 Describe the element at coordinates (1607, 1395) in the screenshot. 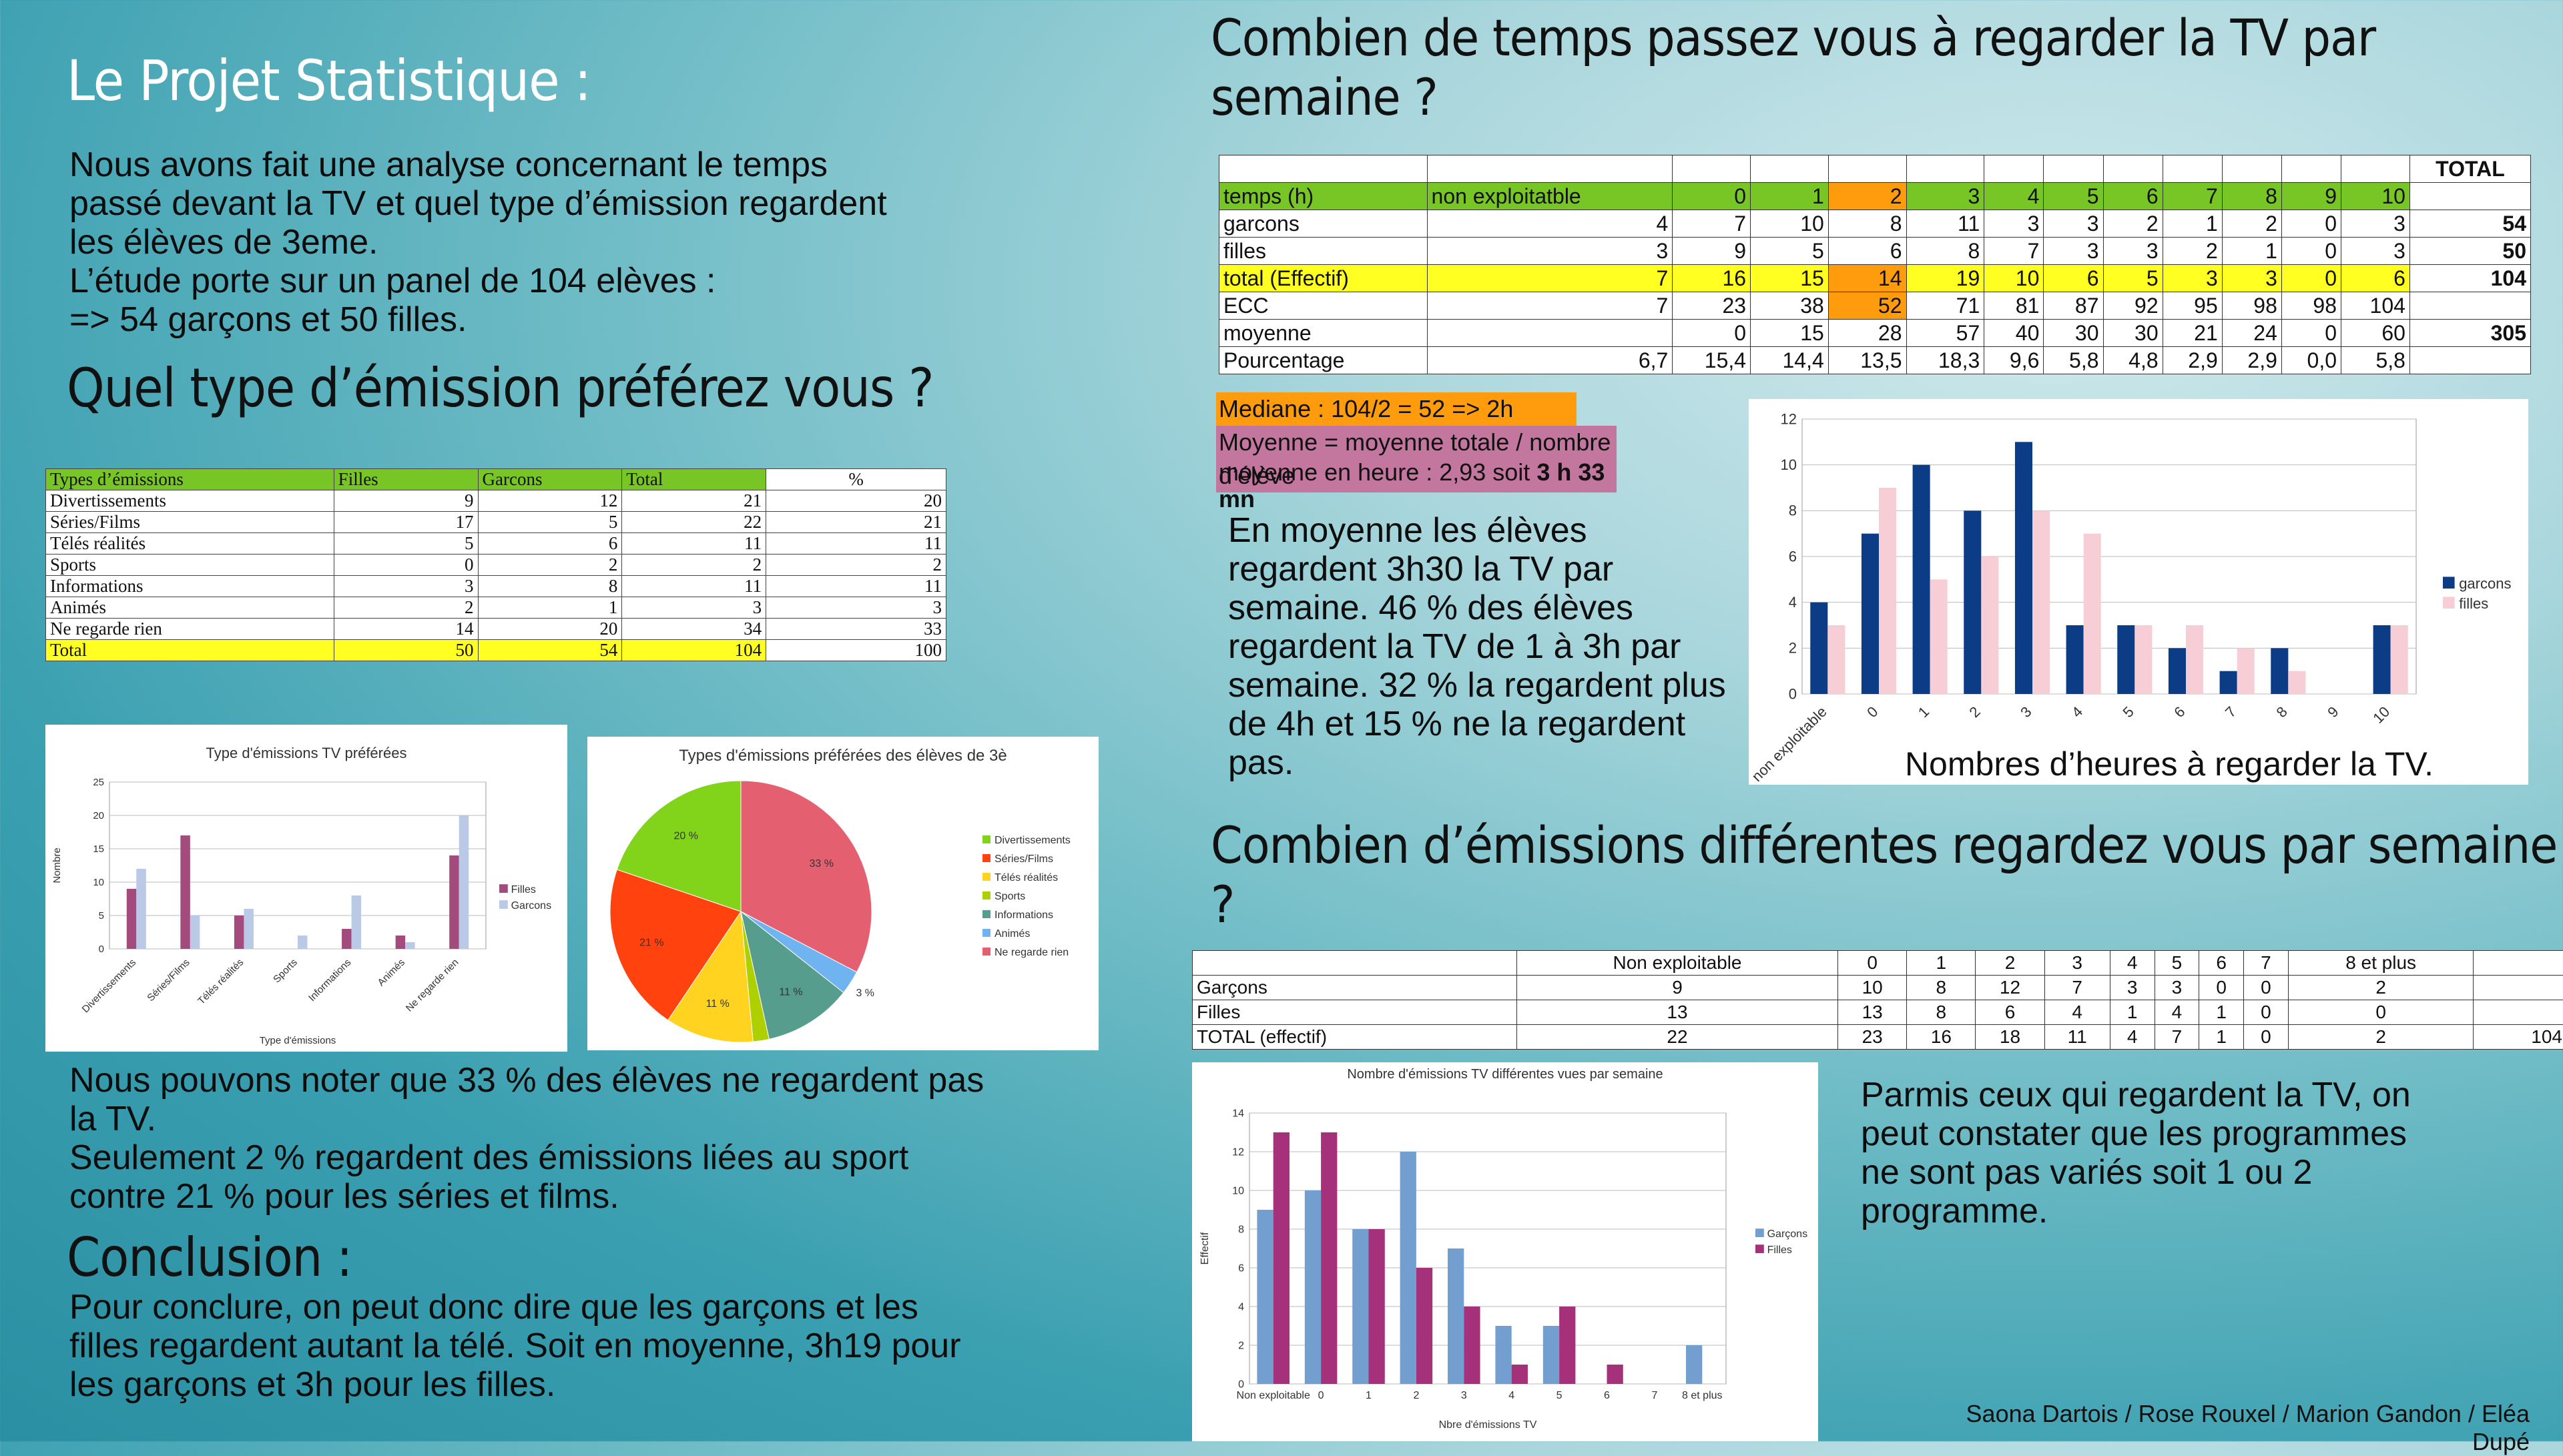

I see `x-tick-label: 6` at that location.